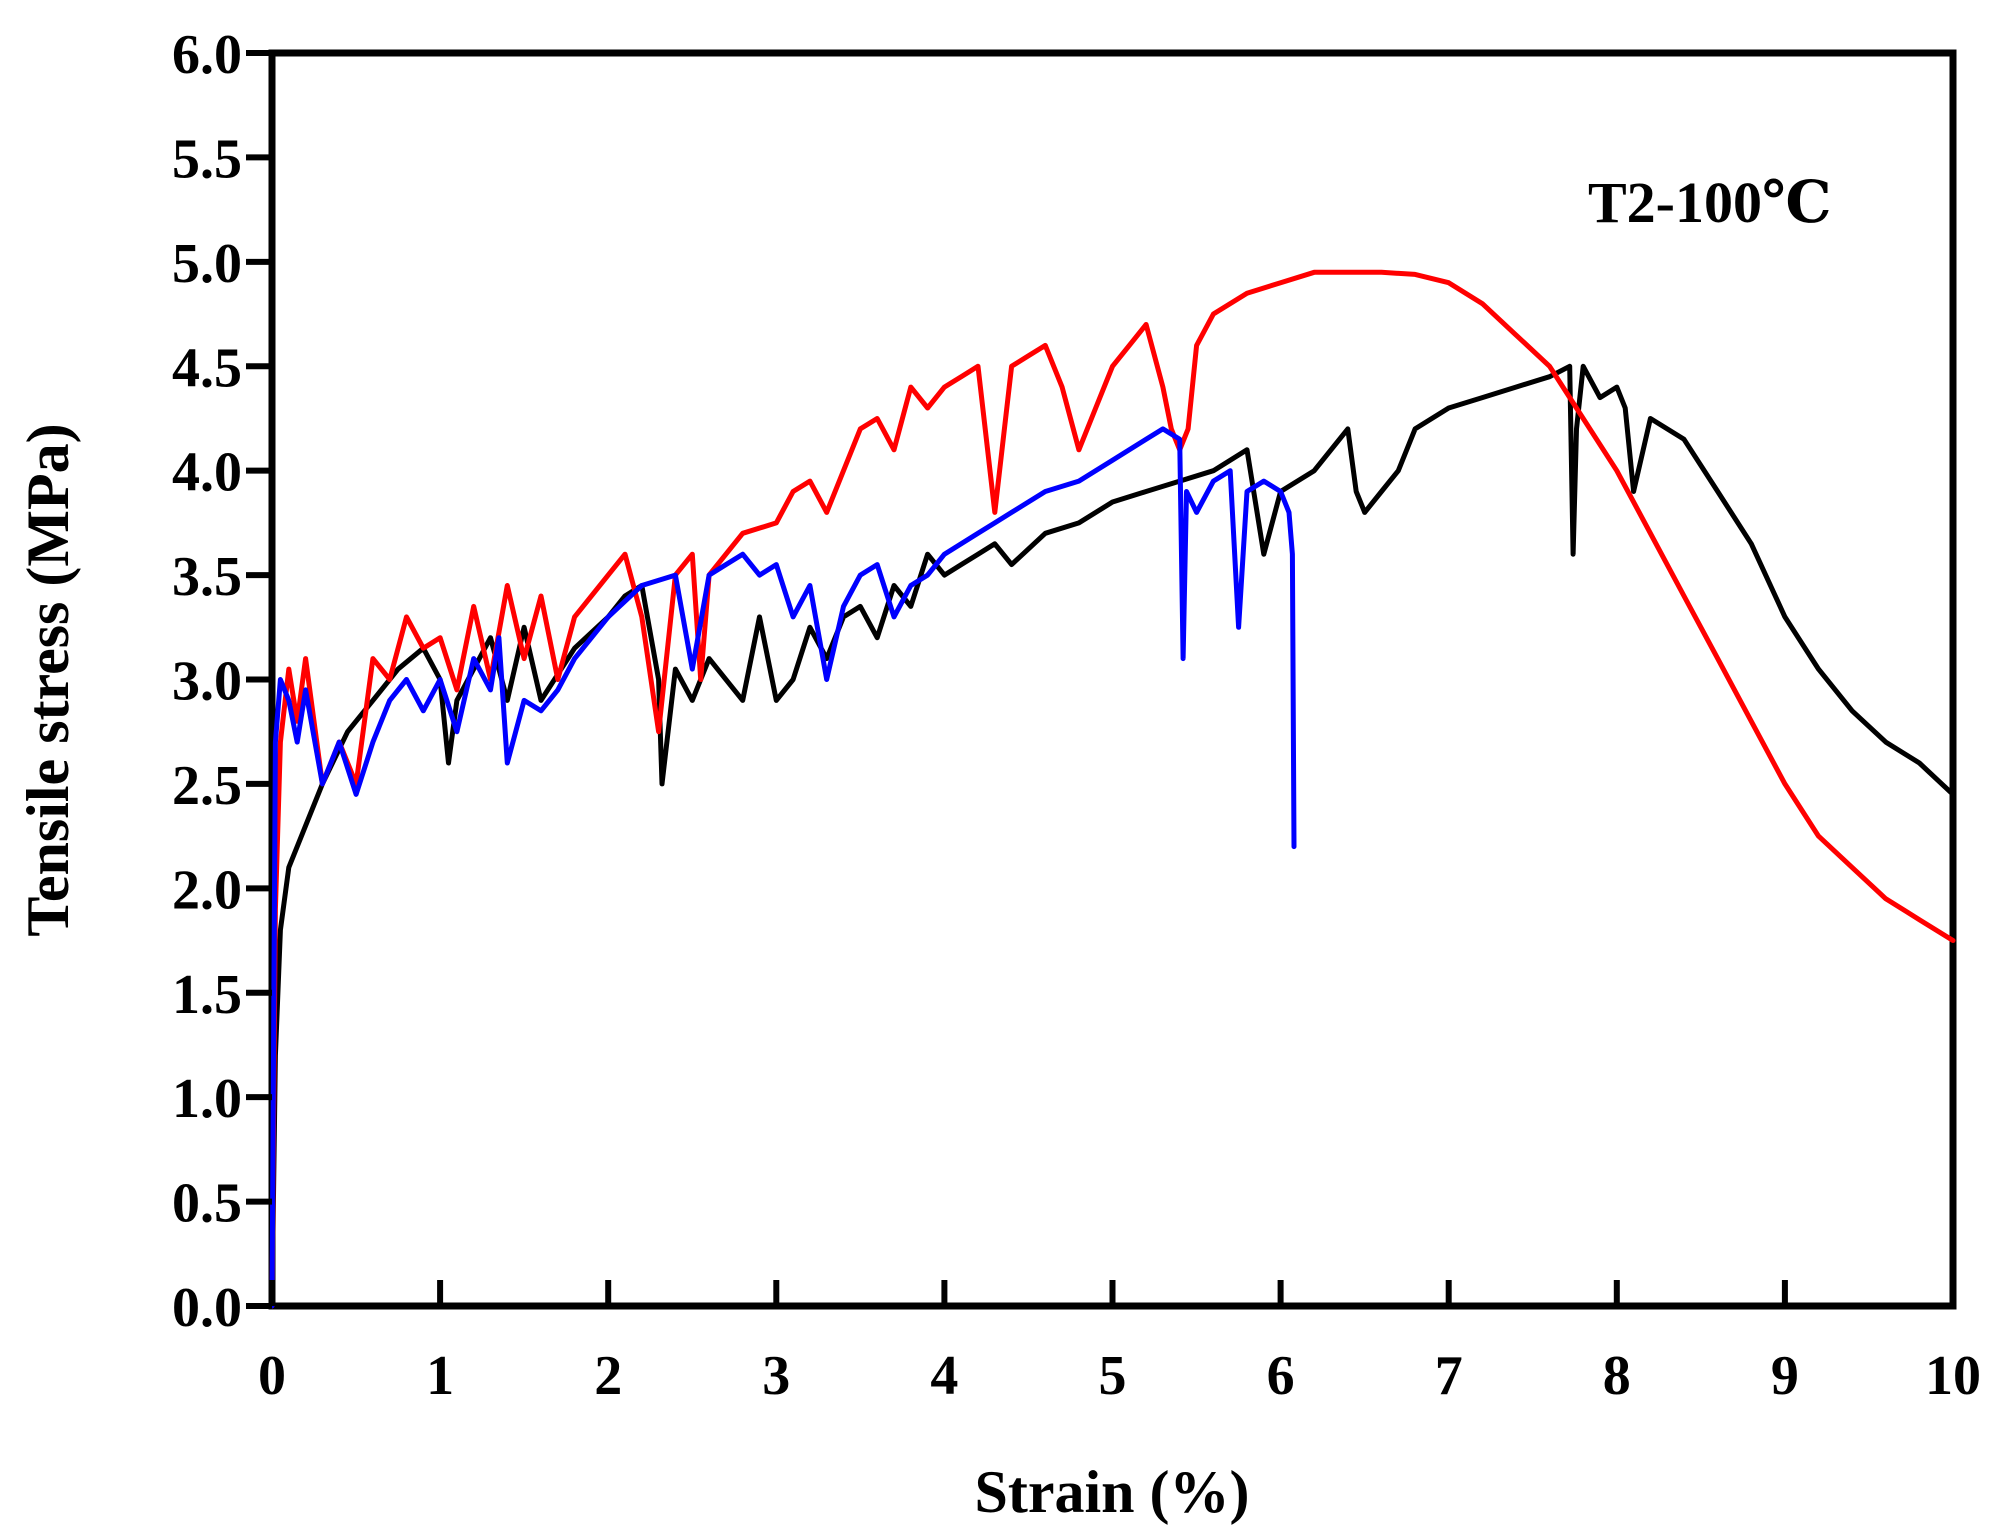  I want to click on x-tick-label: 10, so click(1953, 1376).